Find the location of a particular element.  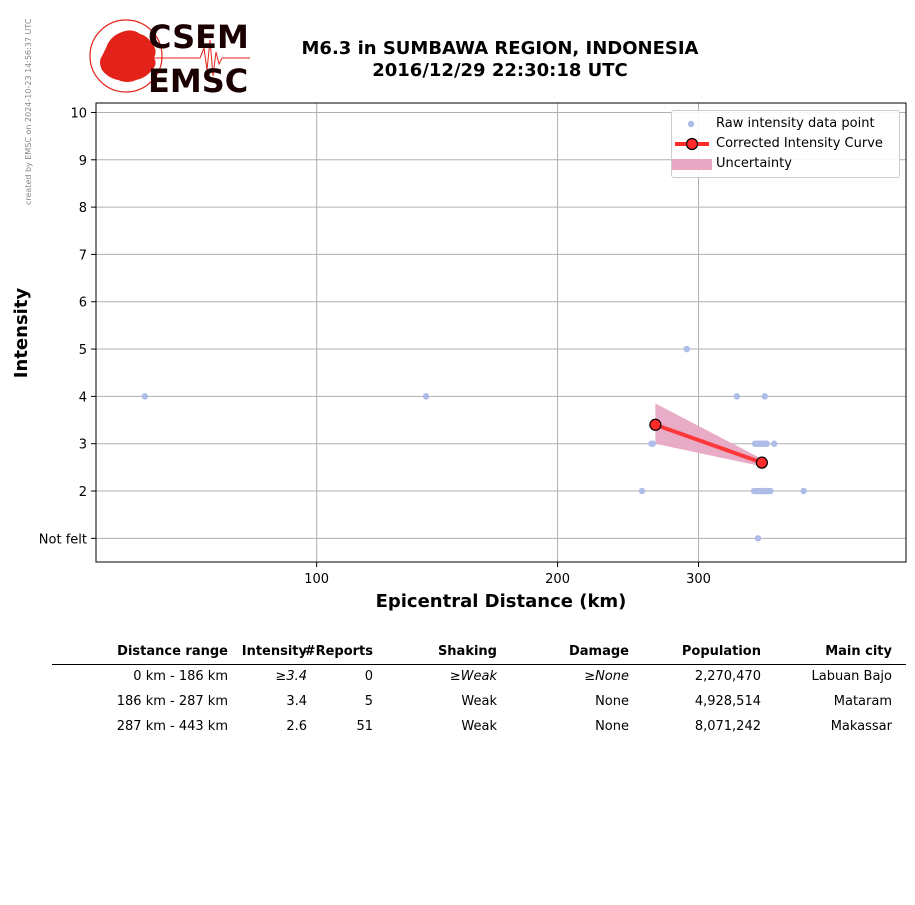

uncertainty-band is located at coordinates (708, 435).